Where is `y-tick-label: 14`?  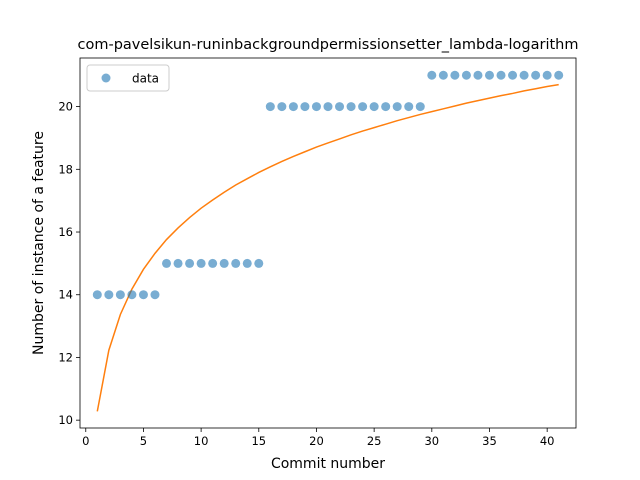 y-tick-label: 14 is located at coordinates (65, 295).